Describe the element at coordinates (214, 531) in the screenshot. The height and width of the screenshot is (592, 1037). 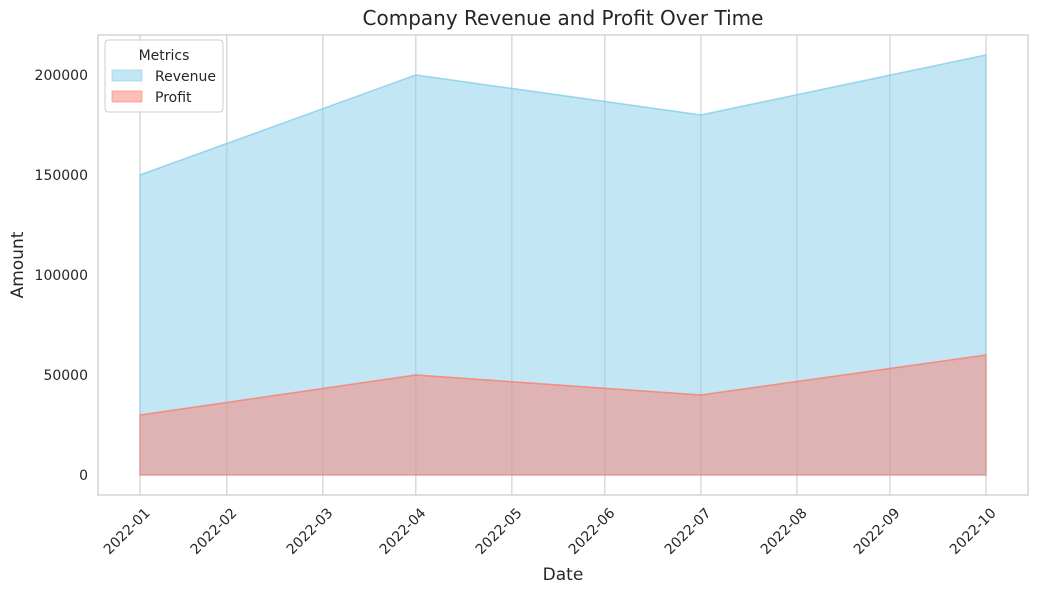
I see `x-tick-label: 2022-02` at that location.